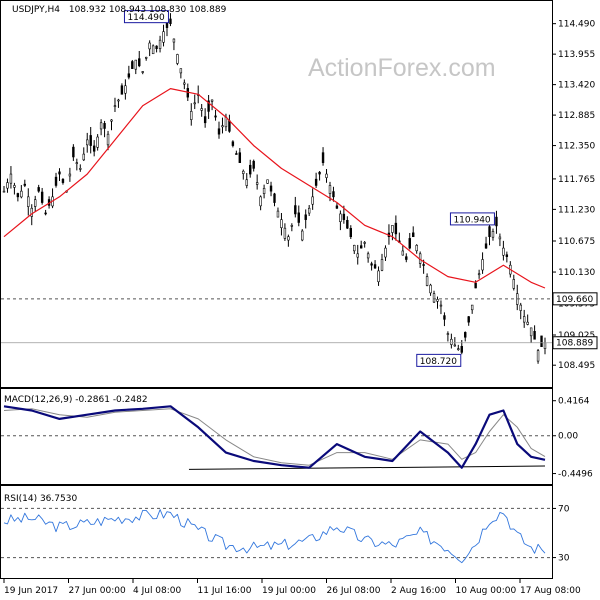 The image size is (600, 600). Describe the element at coordinates (576, 147) in the screenshot. I see `price-y-tick-label: 112.350` at that location.